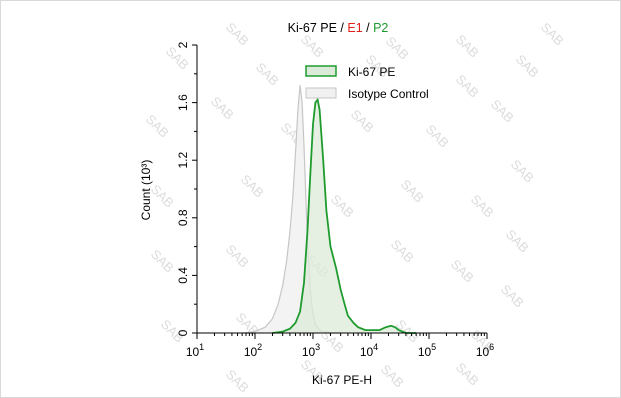 This screenshot has height=398, width=621. Describe the element at coordinates (388, 94) in the screenshot. I see `legend-label-isotype: Isotype Control` at that location.